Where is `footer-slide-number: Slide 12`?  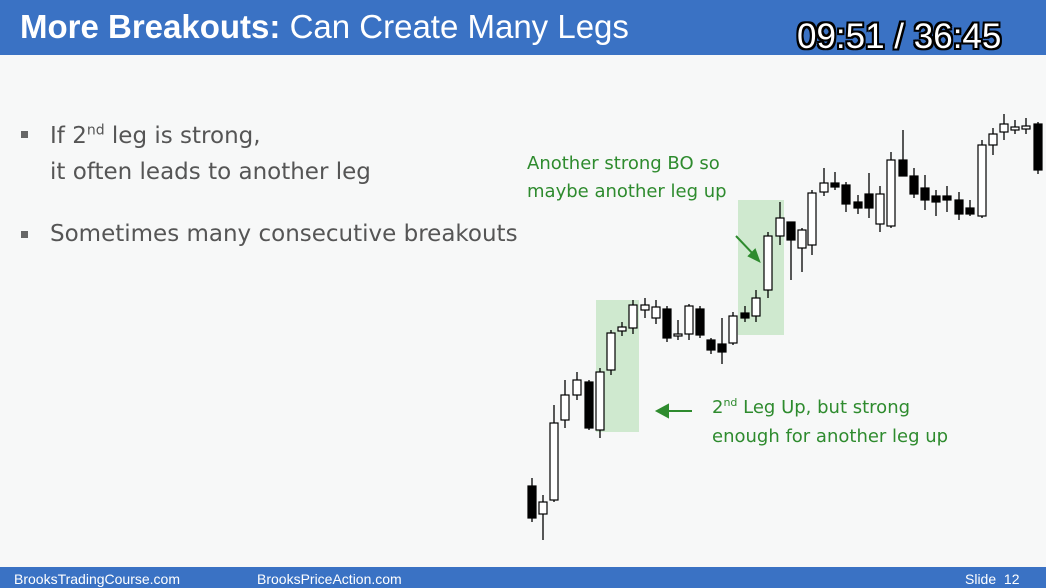
footer-slide-number: Slide 12 is located at coordinates (992, 579).